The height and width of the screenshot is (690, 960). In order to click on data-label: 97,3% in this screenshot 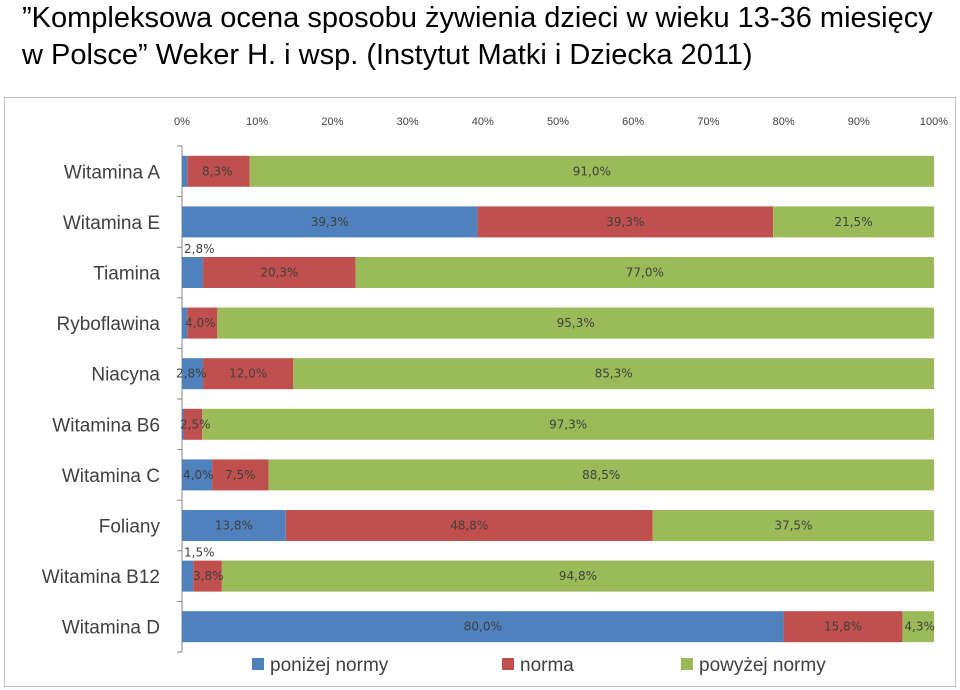, I will do `click(568, 424)`.